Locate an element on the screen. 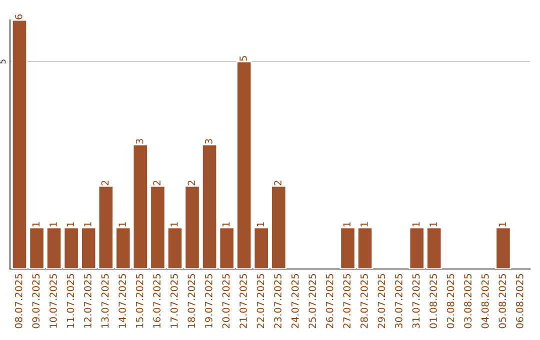 This screenshot has height=340, width=540. x-tick-label: 25.07.2025 is located at coordinates (312, 301).